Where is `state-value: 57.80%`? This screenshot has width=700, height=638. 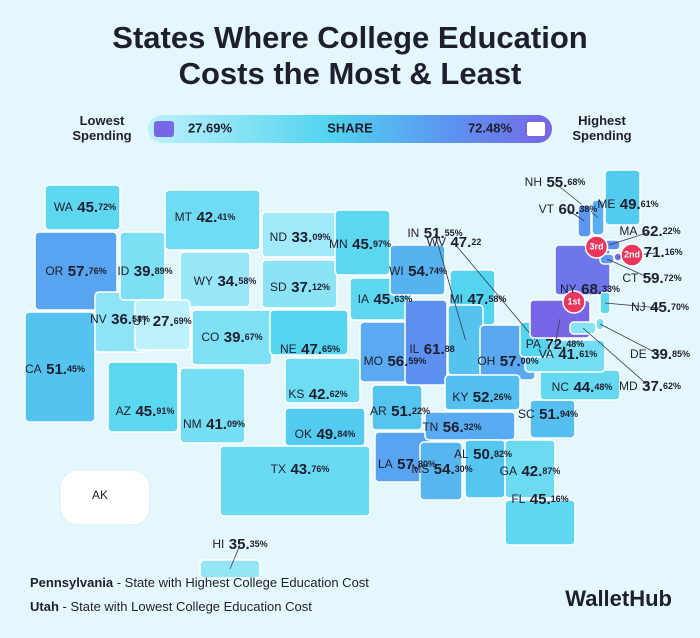 state-value: 57.80% is located at coordinates (416, 464).